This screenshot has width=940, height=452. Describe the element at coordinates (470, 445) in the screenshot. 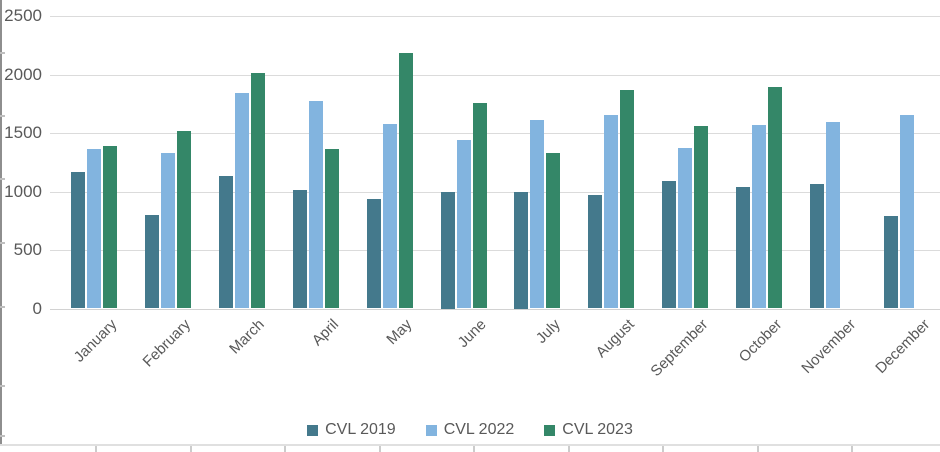

I see `sheet-row-border` at that location.